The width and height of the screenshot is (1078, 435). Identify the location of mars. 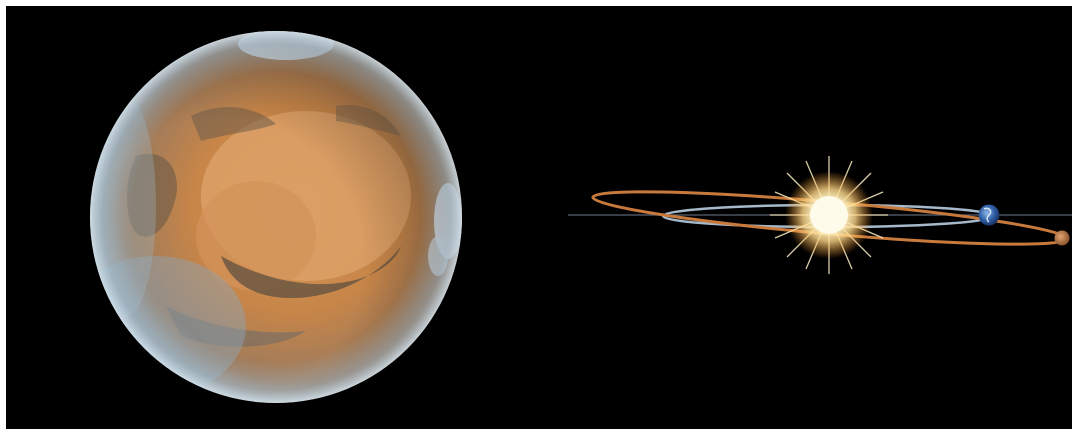
(1062, 238).